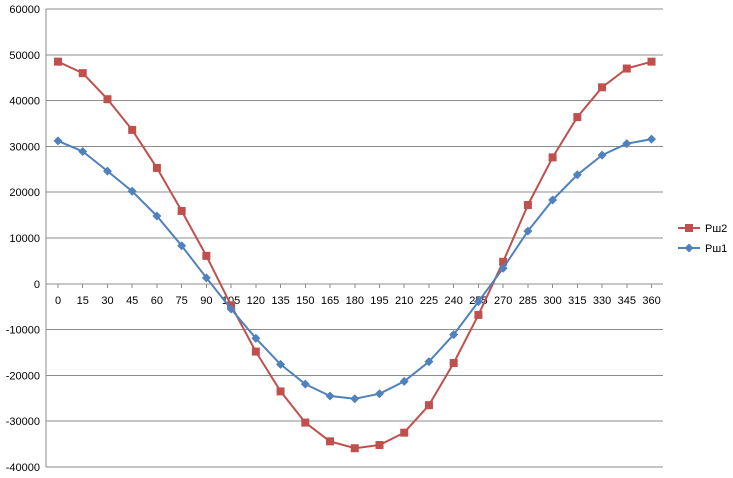 The image size is (733, 478). Describe the element at coordinates (182, 301) in the screenshot. I see `x-tick-label: 75` at that location.